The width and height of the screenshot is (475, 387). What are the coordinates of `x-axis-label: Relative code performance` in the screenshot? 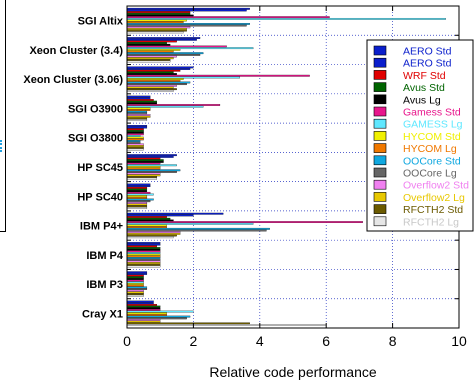 It's located at (293, 372).